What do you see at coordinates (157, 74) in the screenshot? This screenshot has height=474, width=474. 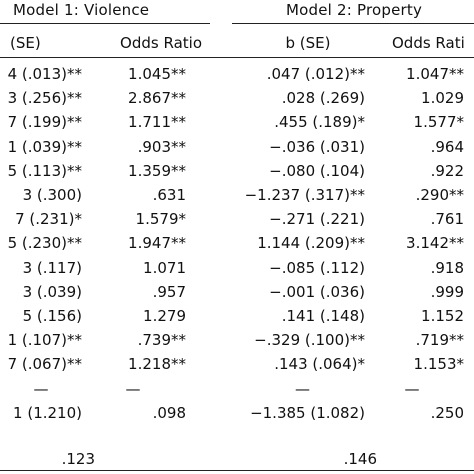 I see `table-cell-m1-or: 1.045**` at bounding box center [157, 74].